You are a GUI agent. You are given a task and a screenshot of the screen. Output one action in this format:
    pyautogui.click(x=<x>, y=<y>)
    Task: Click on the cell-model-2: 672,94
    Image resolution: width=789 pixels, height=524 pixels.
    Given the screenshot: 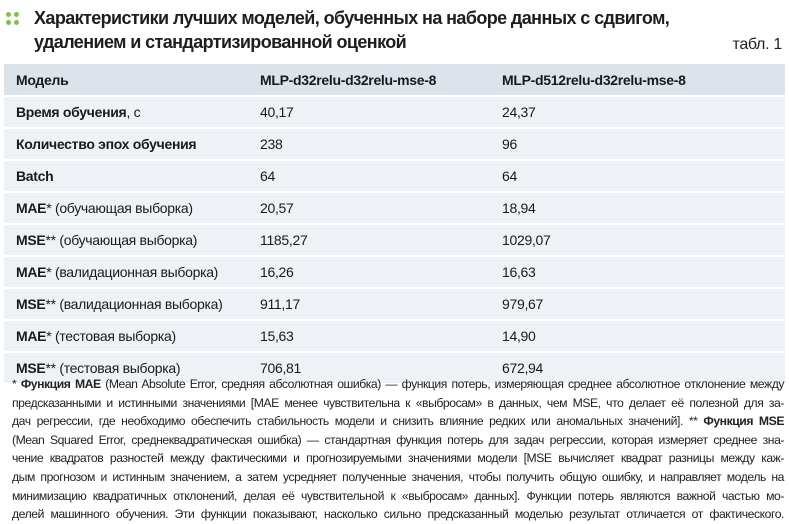 What is the action you would take?
    pyautogui.click(x=637, y=368)
    